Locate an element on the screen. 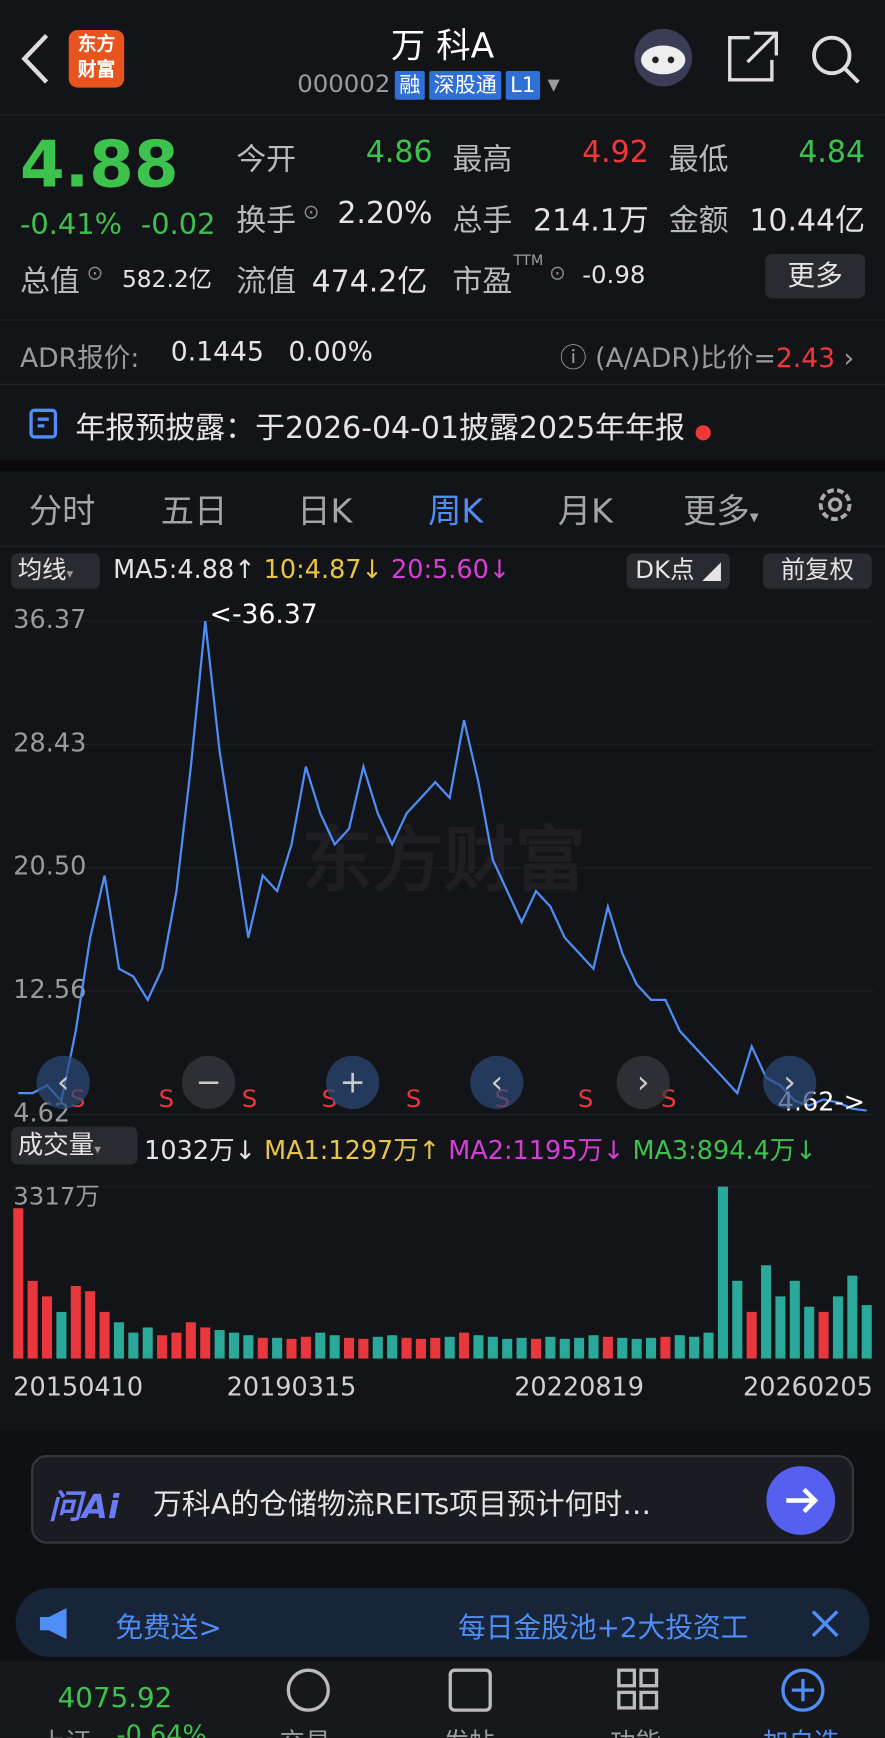 The height and width of the screenshot is (1738, 885). notice-label: 年报预披露： is located at coordinates (165, 428).